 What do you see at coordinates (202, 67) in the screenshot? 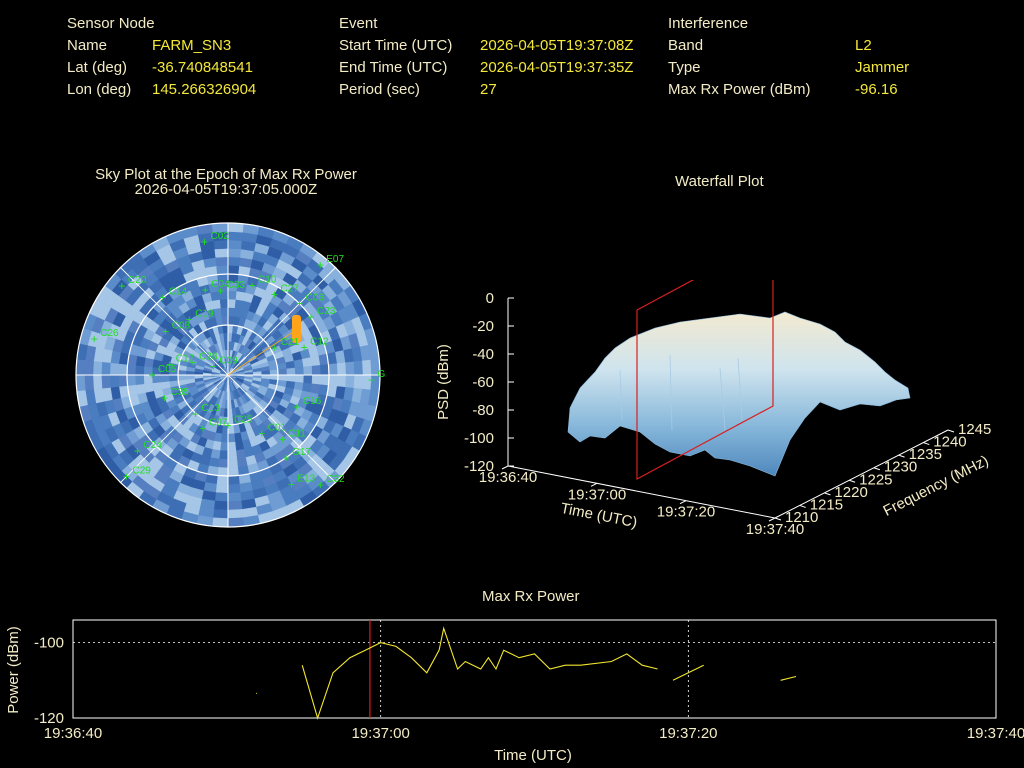
I see `lat-value: -36.740848541` at bounding box center [202, 67].